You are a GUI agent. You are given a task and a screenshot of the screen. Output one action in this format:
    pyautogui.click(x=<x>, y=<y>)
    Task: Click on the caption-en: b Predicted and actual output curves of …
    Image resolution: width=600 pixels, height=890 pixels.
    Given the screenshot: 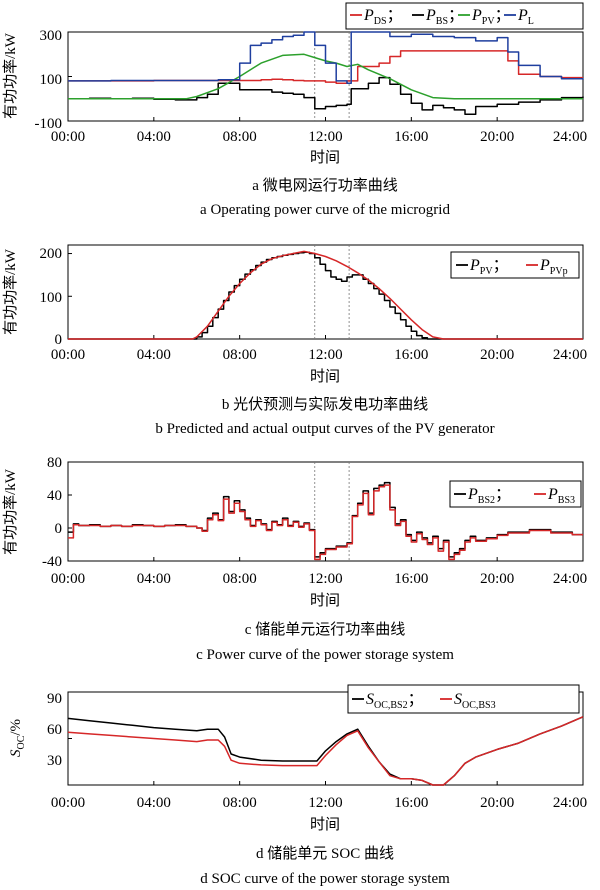 What is the action you would take?
    pyautogui.click(x=324, y=429)
    